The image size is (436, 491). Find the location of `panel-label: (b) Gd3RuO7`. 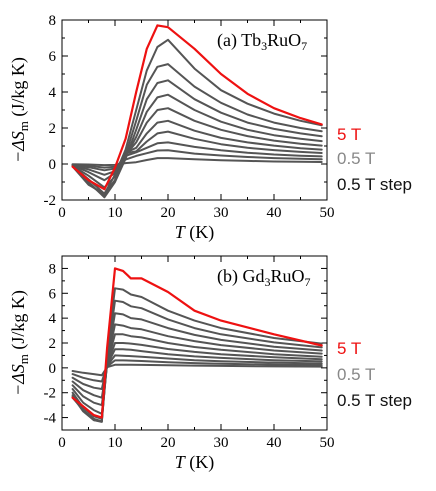

panel-label: (b) Gd3RuO7 is located at coordinates (264, 277).